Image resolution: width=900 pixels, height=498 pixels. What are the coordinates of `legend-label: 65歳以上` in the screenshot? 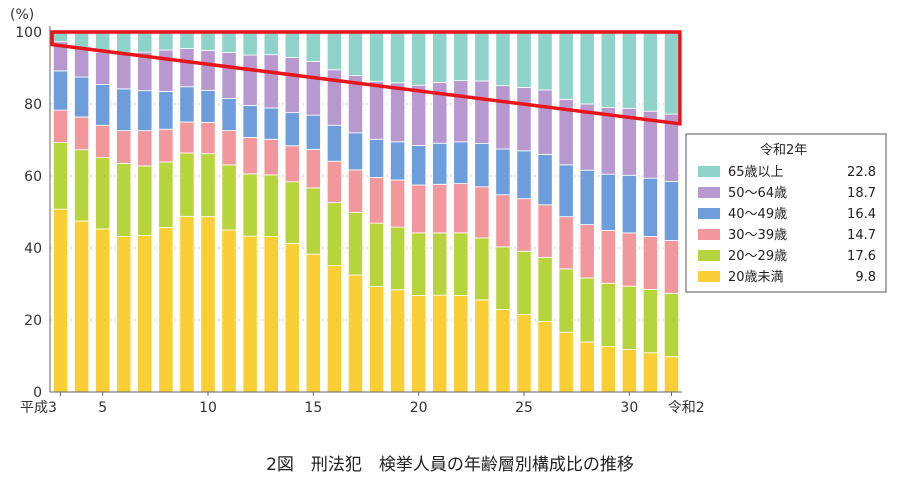 It's located at (756, 172).